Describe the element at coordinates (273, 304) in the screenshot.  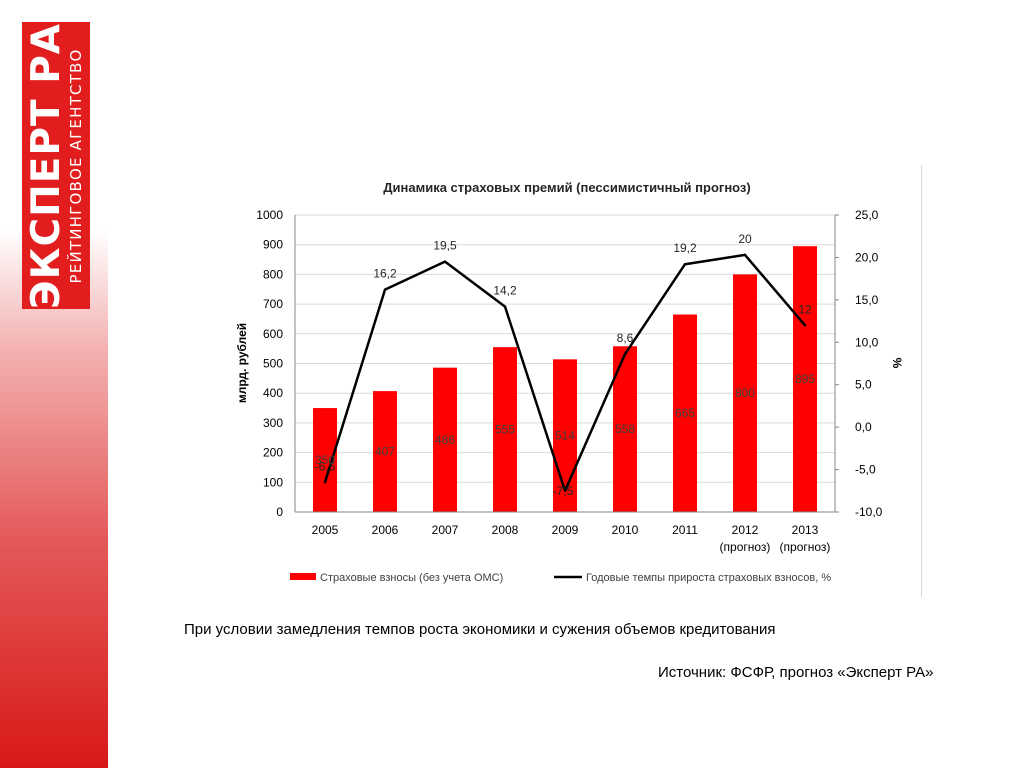
I see `y-left-tick-label: 700` at that location.